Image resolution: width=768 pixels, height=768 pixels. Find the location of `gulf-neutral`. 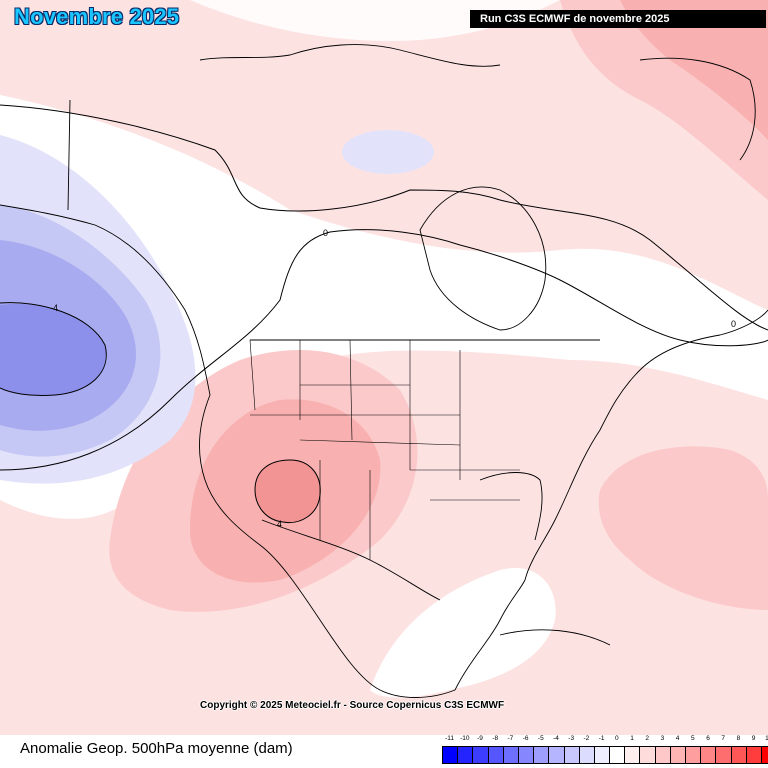

gulf-neutral is located at coordinates (463, 633).